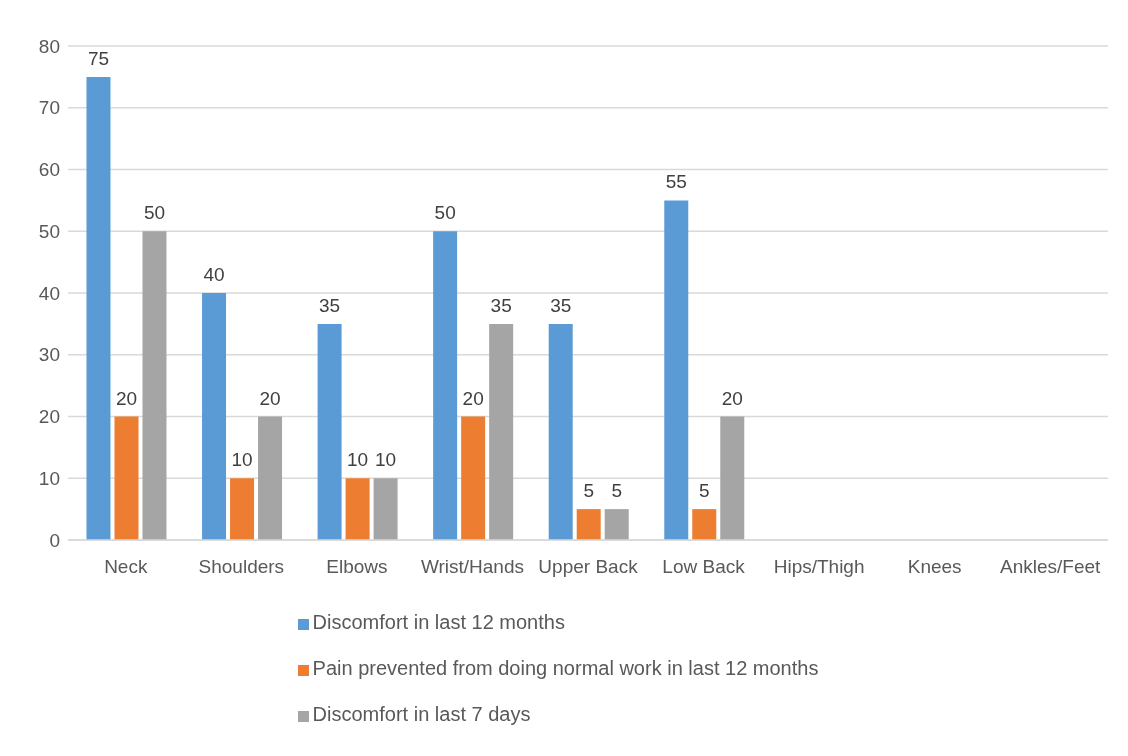 This screenshot has height=756, width=1128. Describe the element at coordinates (438, 622) in the screenshot. I see `legend-label: Discomfort in last 12 months` at that location.